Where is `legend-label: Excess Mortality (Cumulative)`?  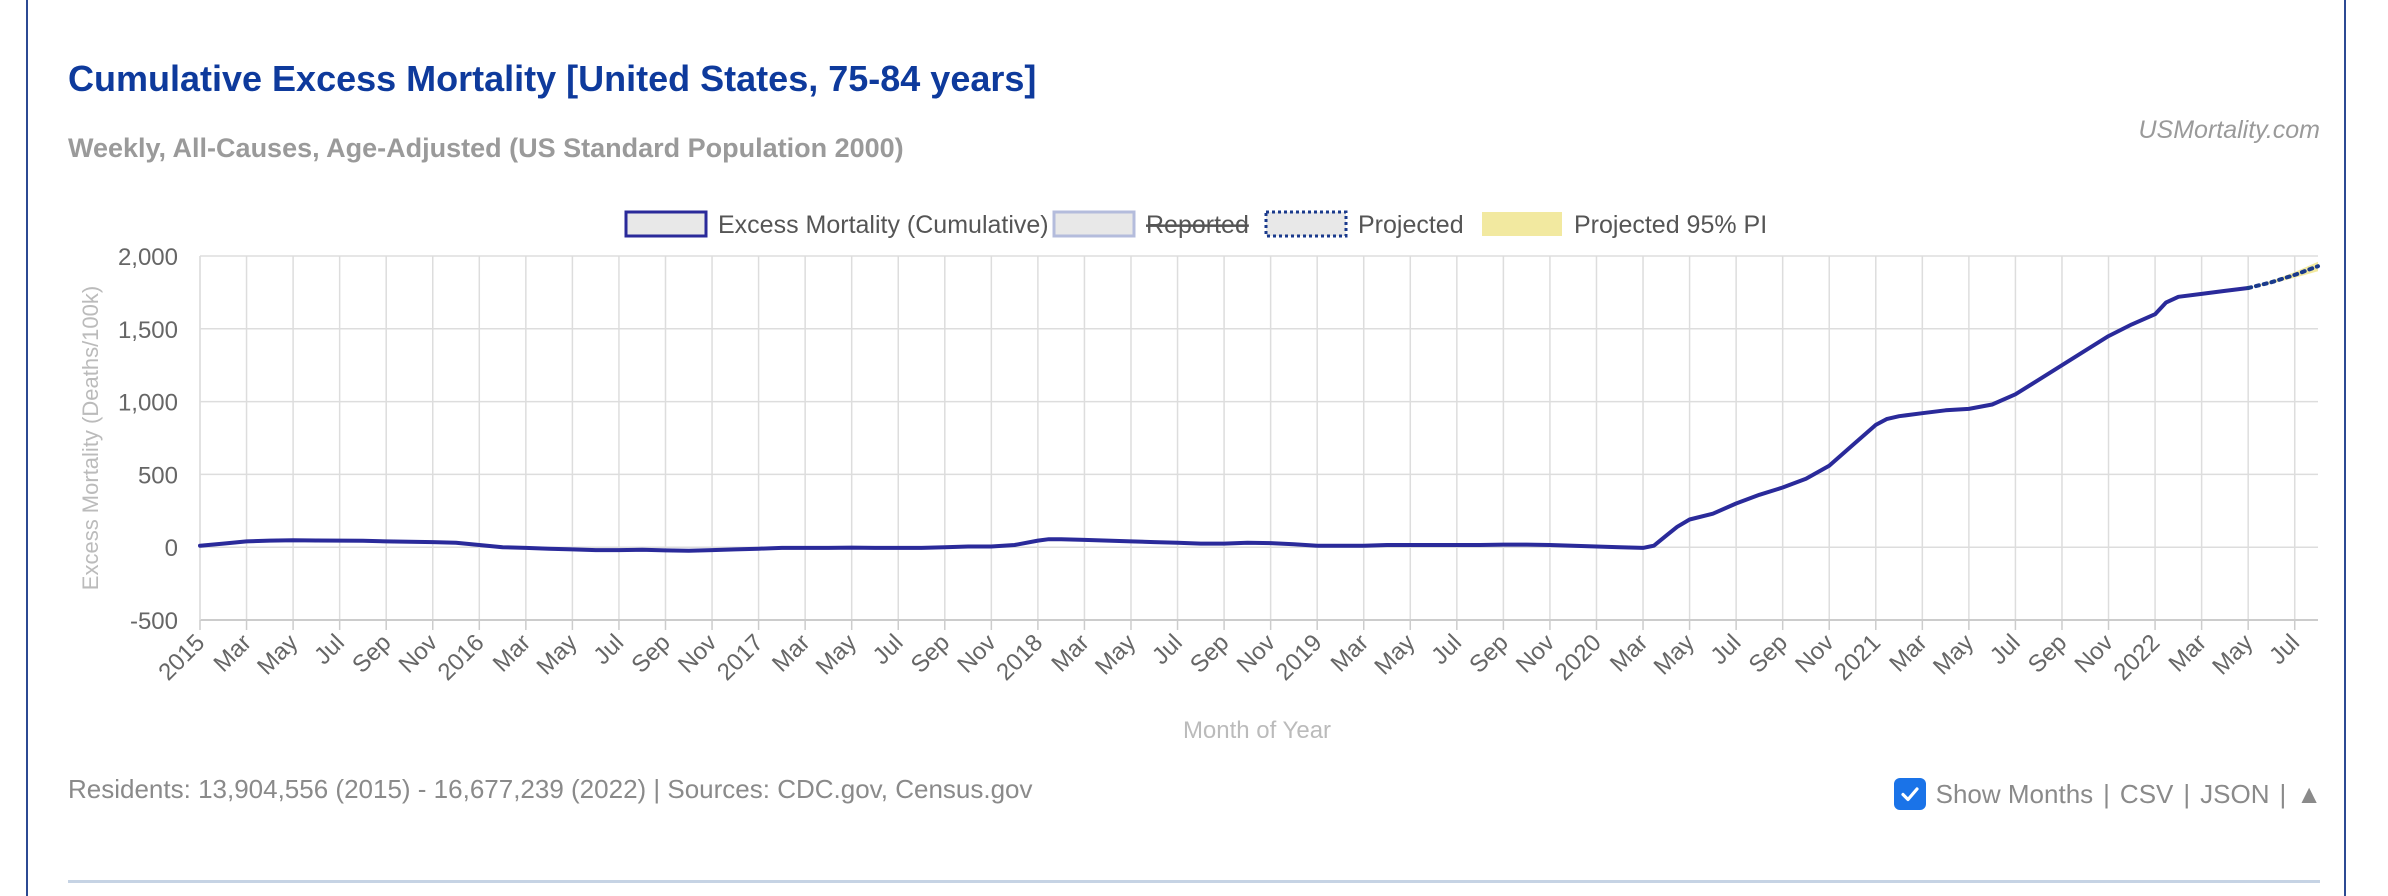 legend-label: Excess Mortality (Cumulative) is located at coordinates (883, 225).